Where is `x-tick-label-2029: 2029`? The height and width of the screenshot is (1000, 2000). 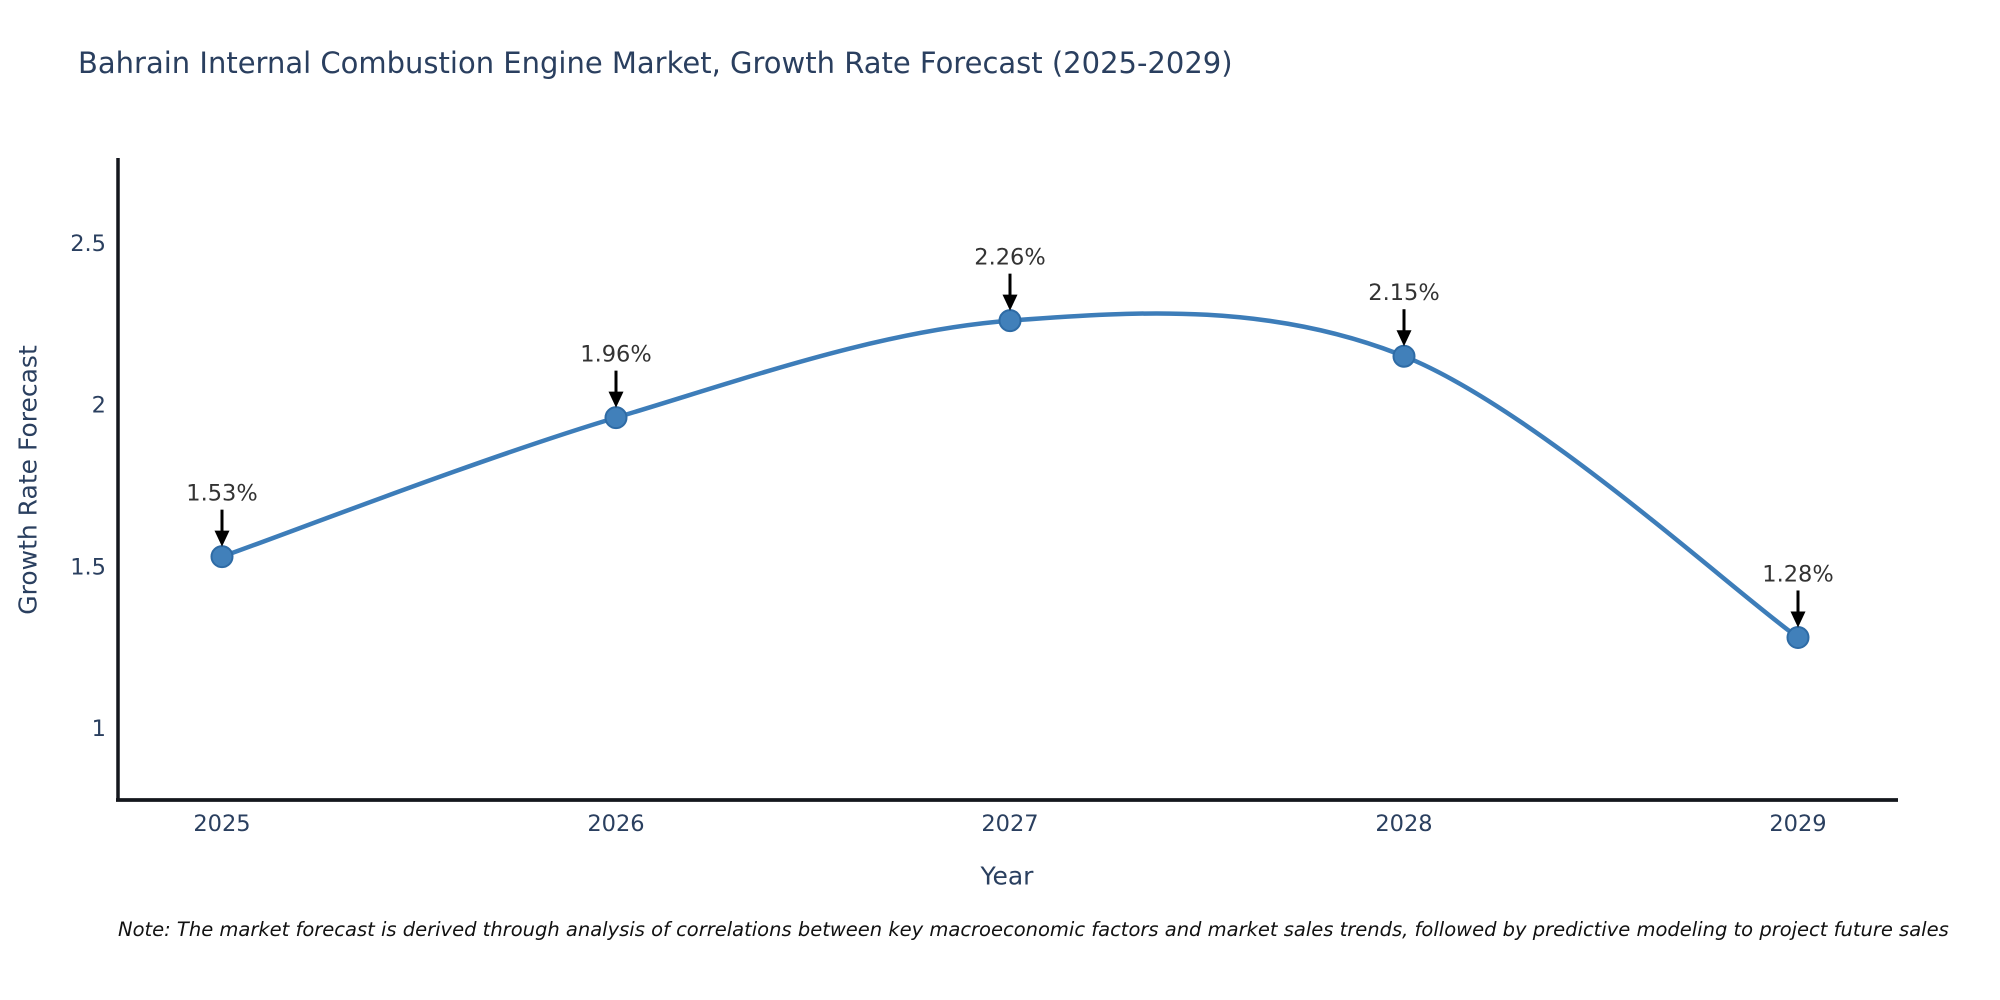 x-tick-label-2029: 2029 is located at coordinates (1797, 824).